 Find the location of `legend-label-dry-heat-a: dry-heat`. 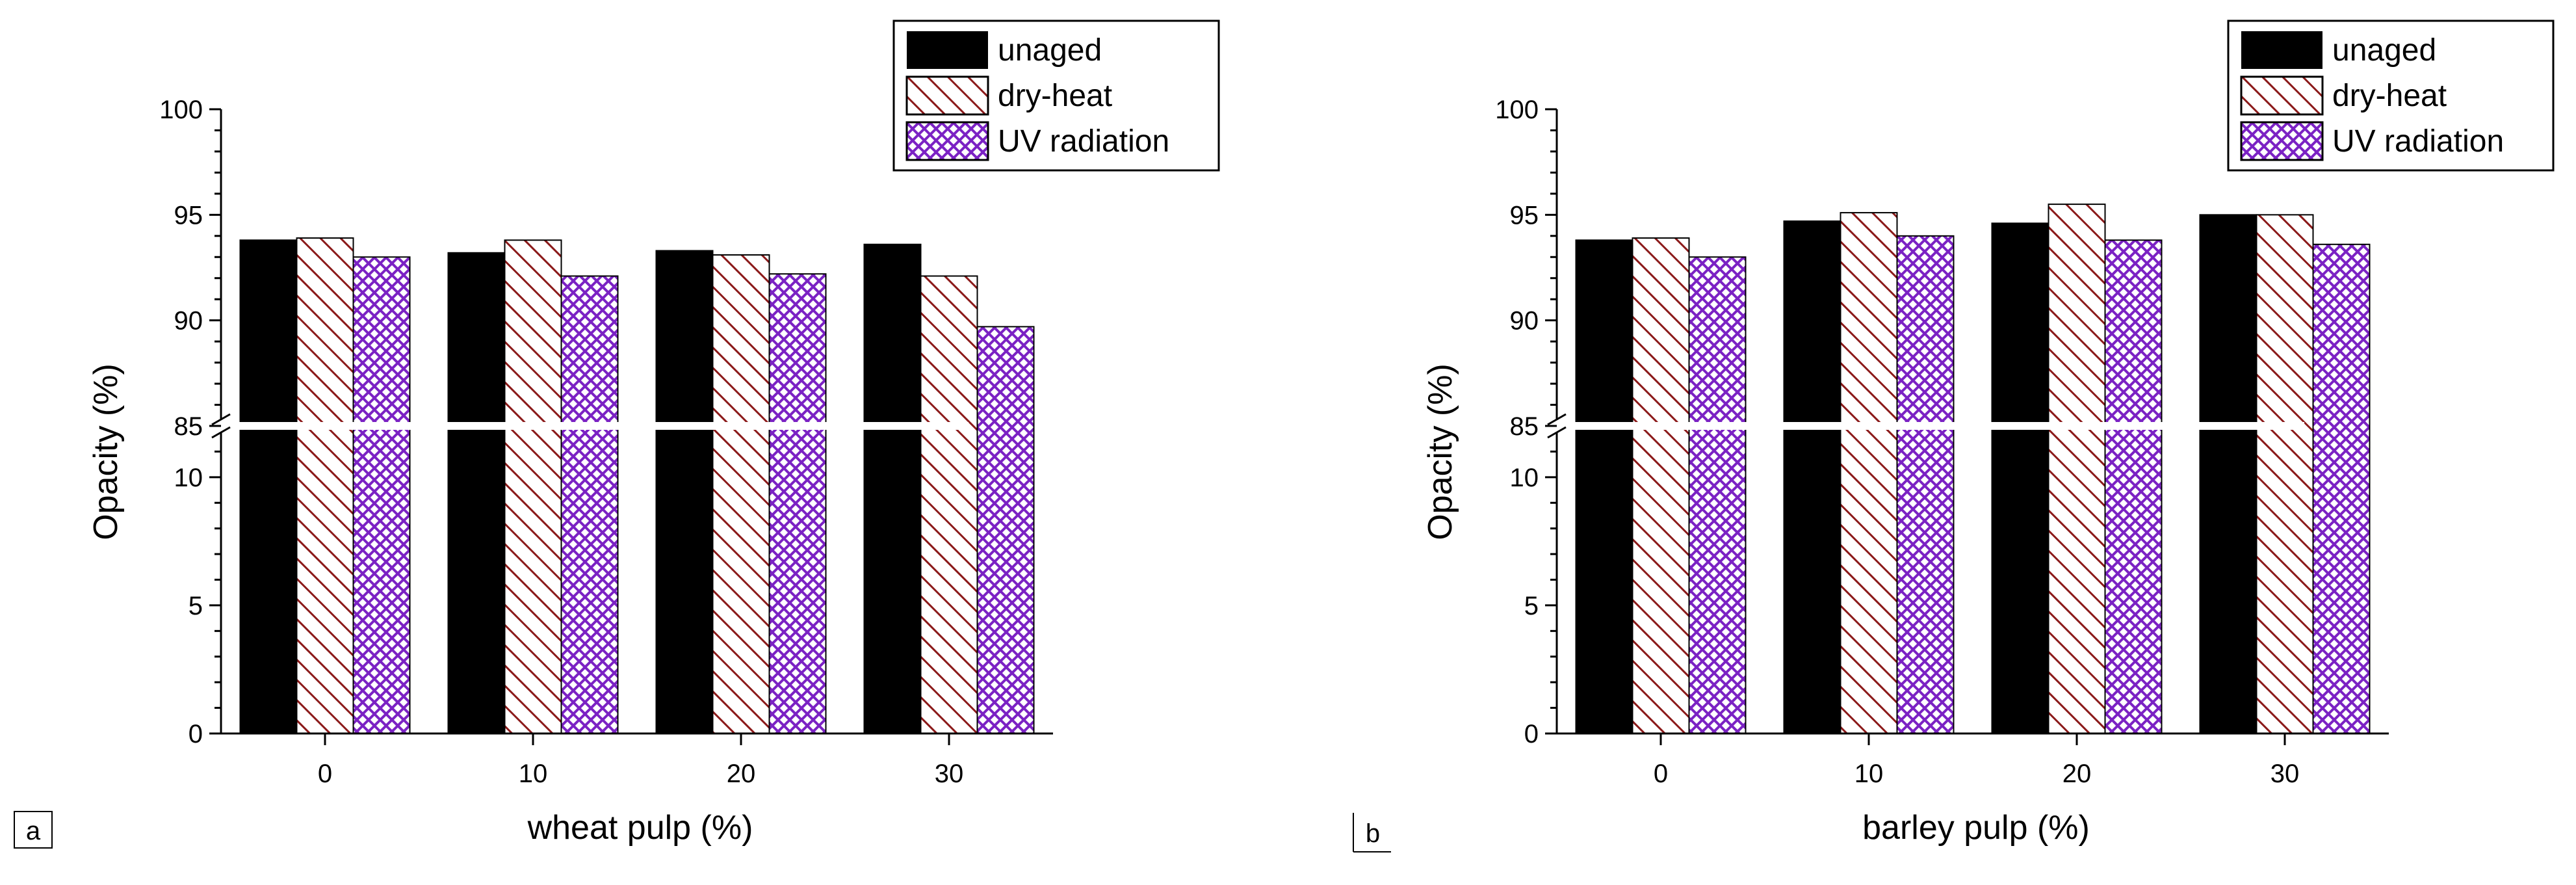

legend-label-dry-heat-a: dry-heat is located at coordinates (1055, 96).